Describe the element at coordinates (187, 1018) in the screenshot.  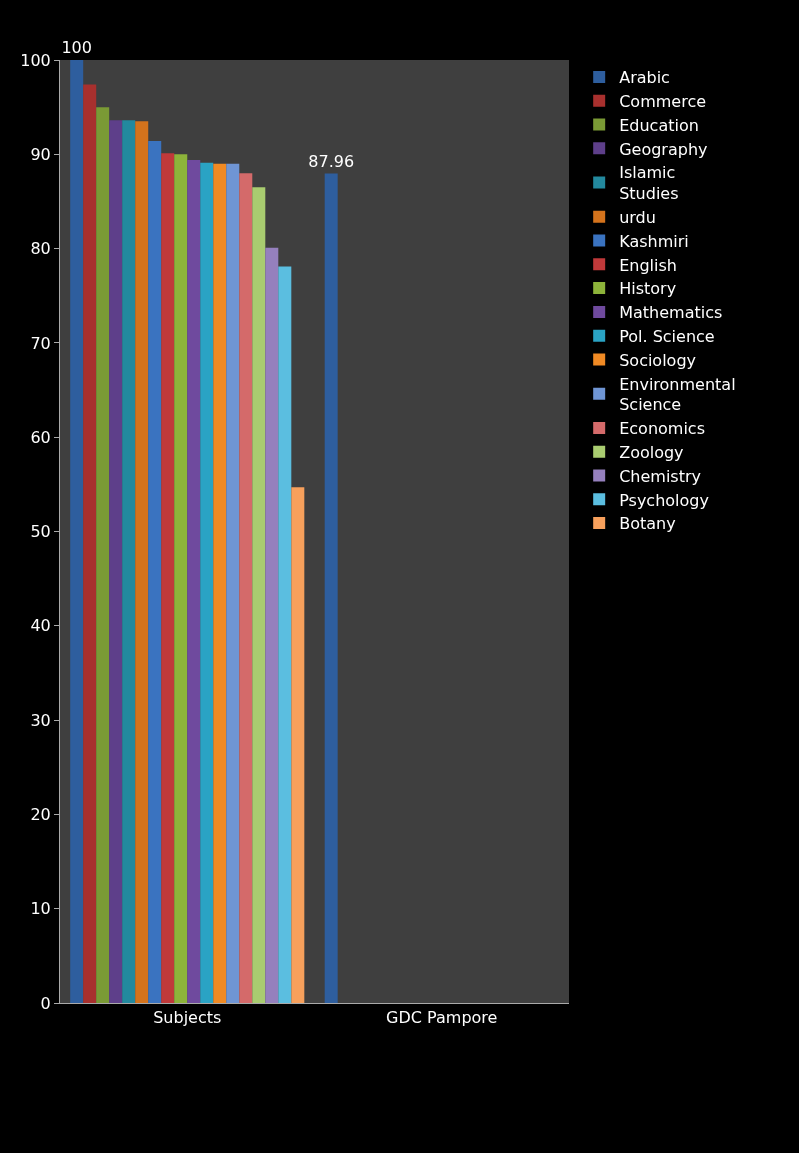
I see `x-tick-label: Subjects` at that location.